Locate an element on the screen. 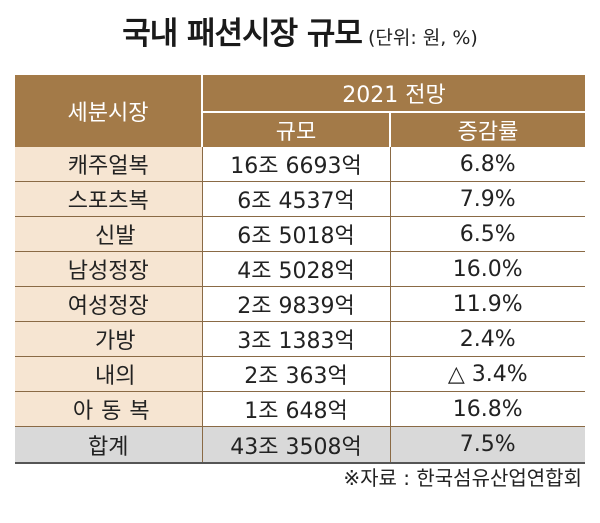 This screenshot has width=600, height=523. table-row: 아동복 1조 648억 16.8% is located at coordinates (300, 409).